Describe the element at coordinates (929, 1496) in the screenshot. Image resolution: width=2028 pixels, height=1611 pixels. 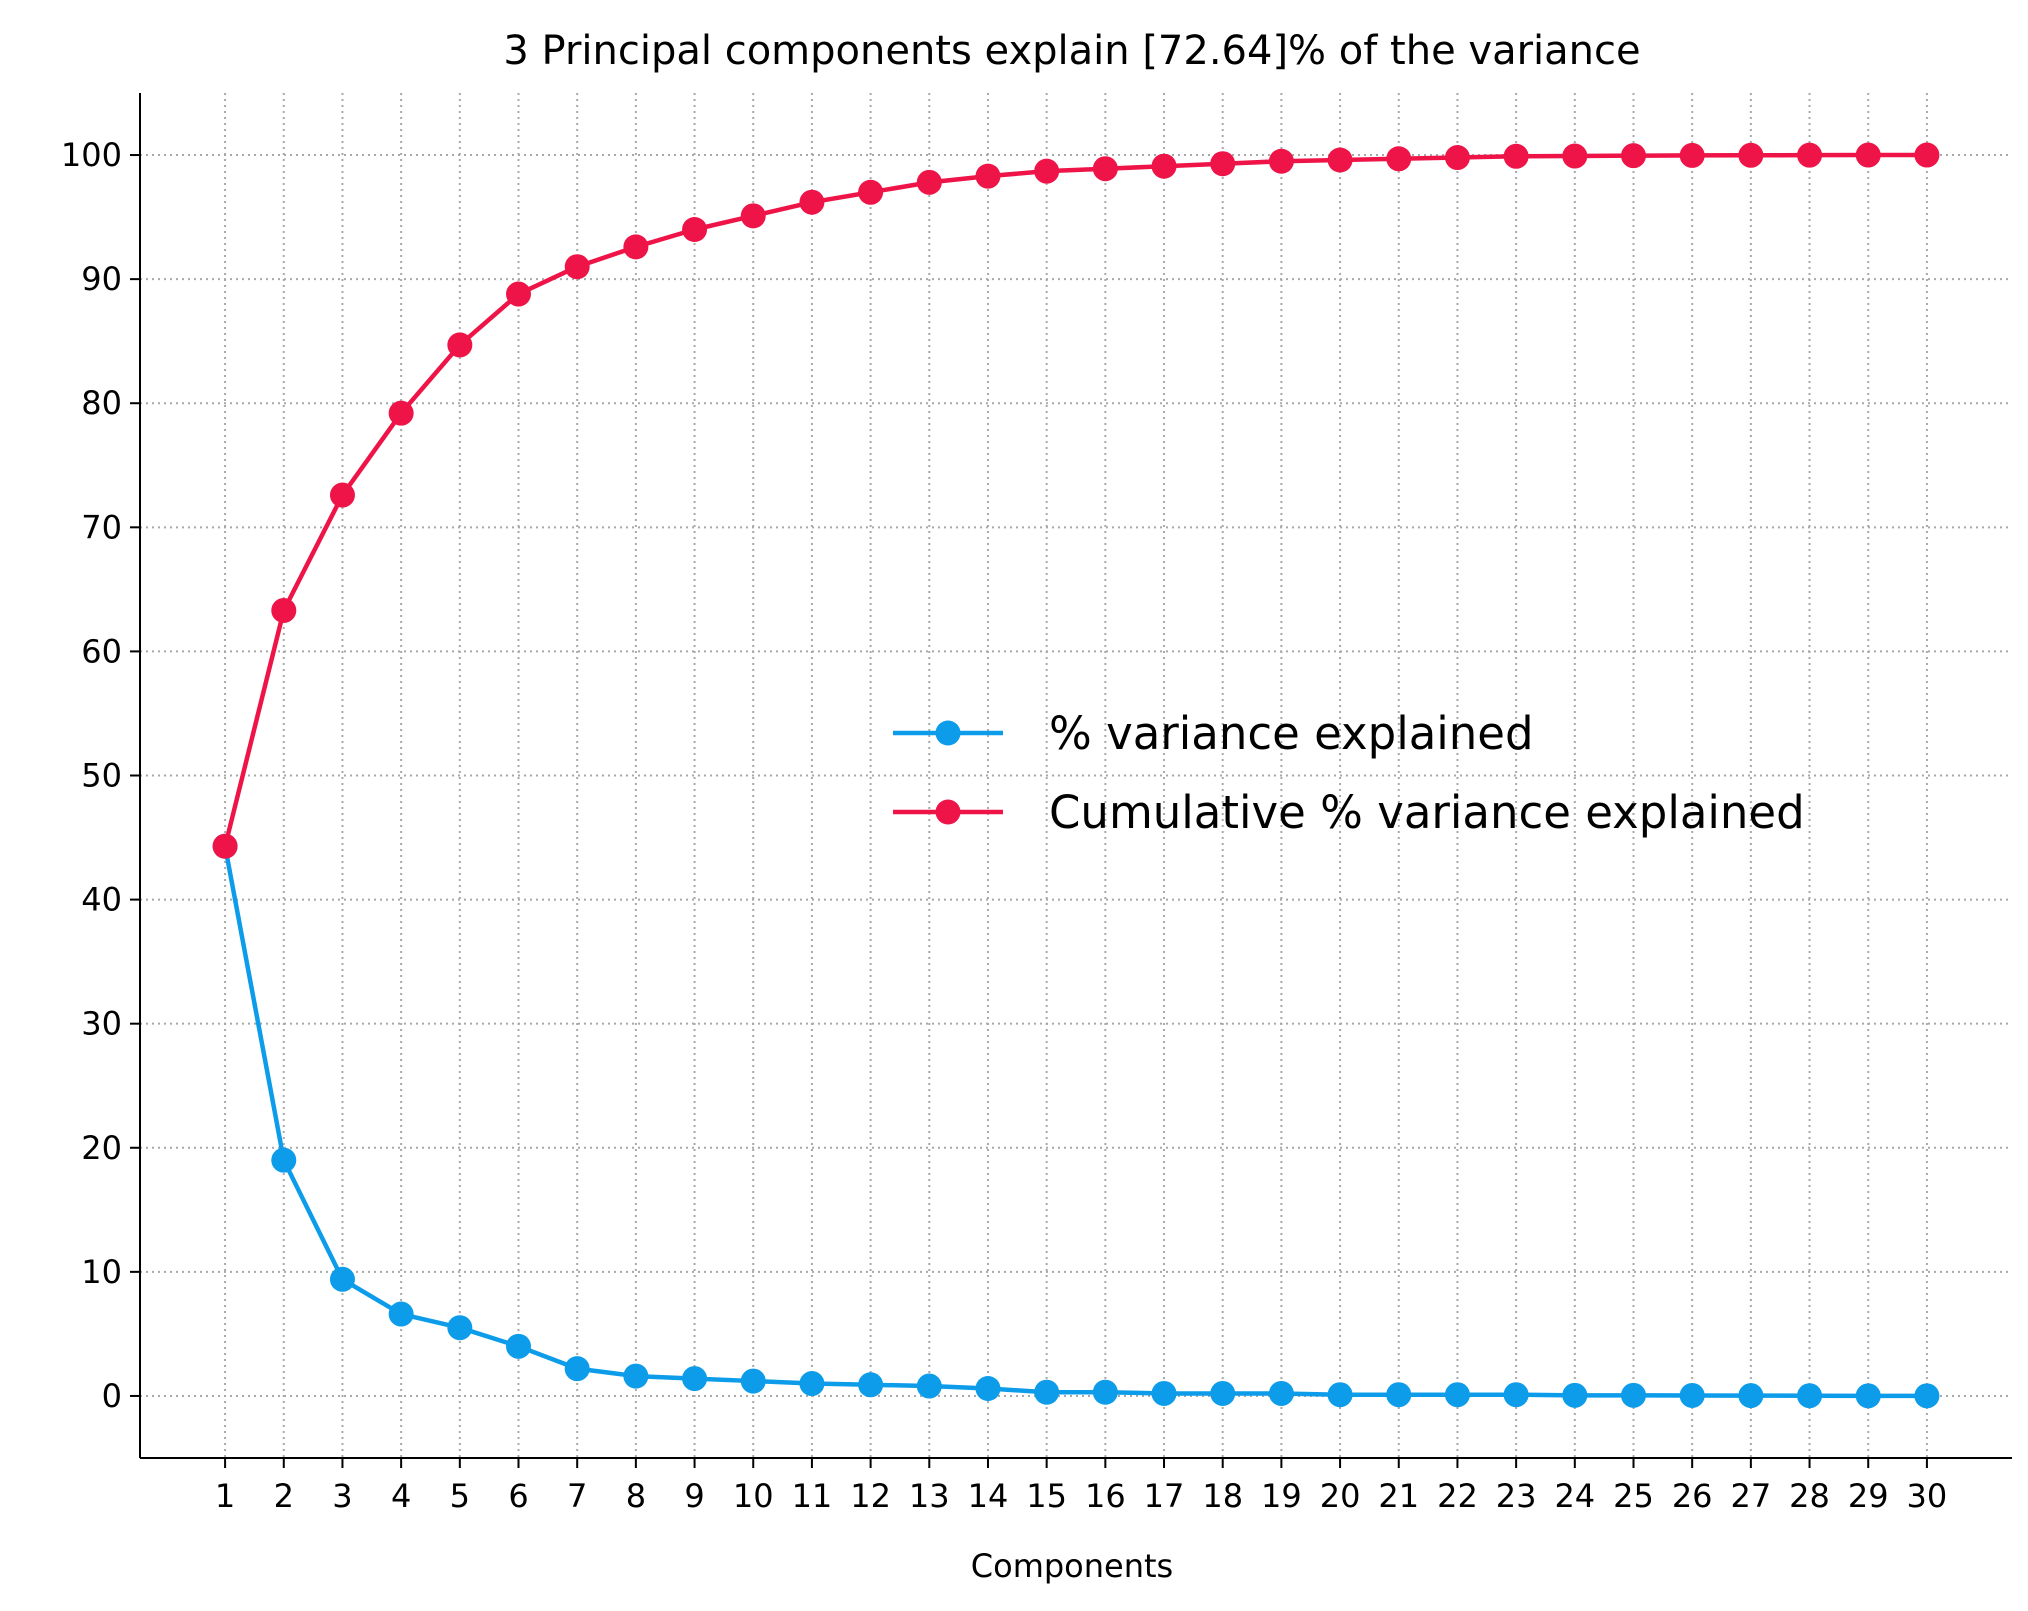
I see `x-tick-label: 13` at that location.